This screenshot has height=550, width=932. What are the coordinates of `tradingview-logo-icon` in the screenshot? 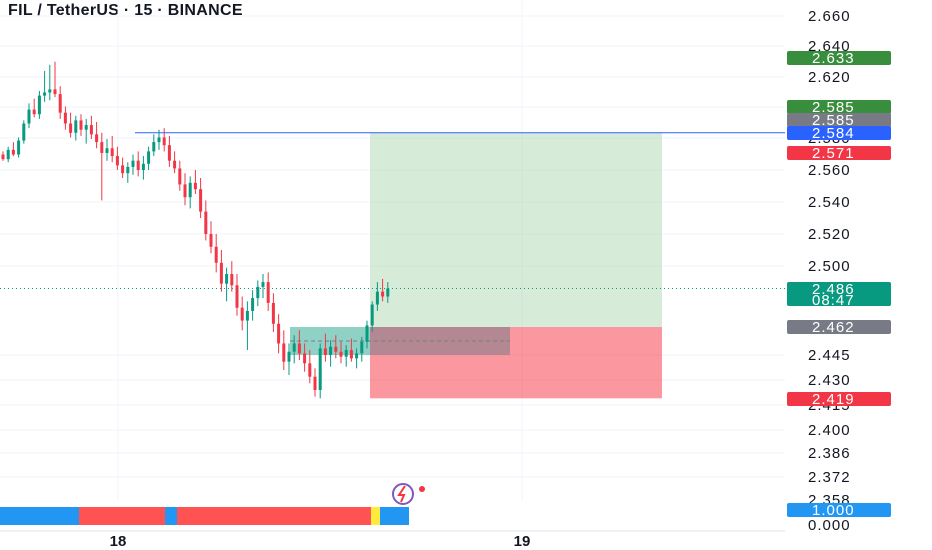 It's located at (408, 494).